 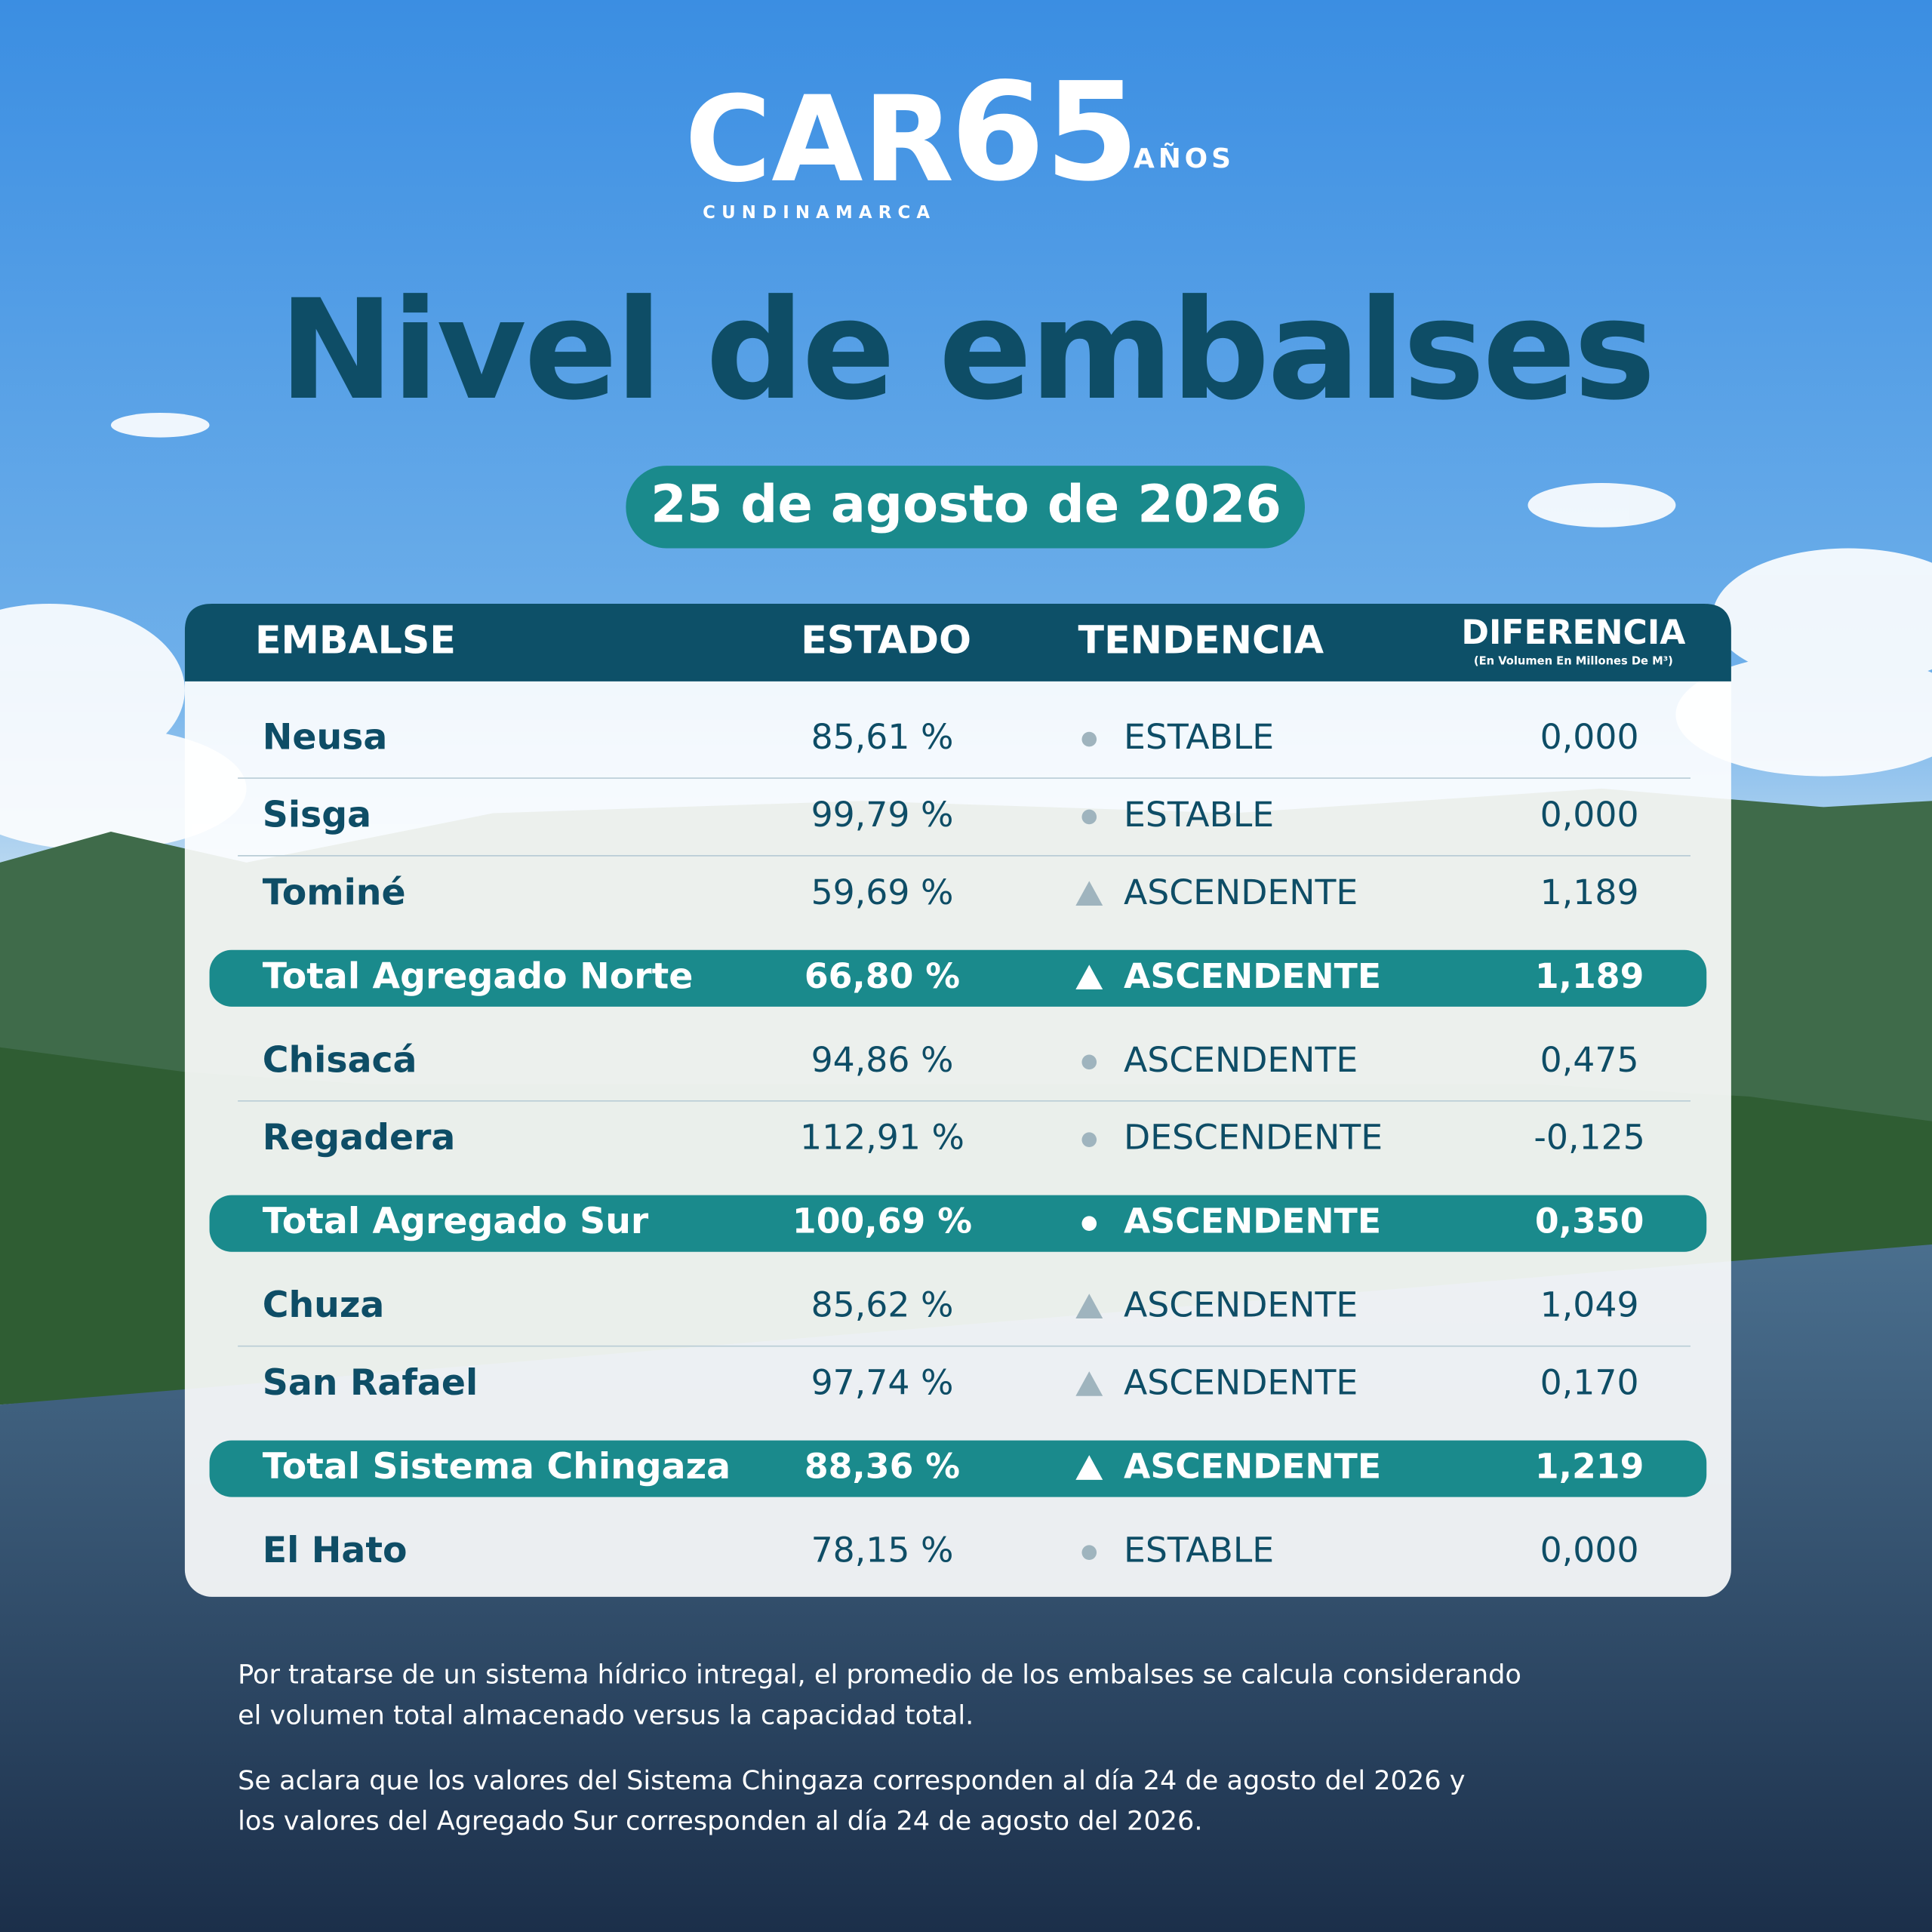 What do you see at coordinates (819, 139) in the screenshot?
I see `logo-brand: CAR` at bounding box center [819, 139].